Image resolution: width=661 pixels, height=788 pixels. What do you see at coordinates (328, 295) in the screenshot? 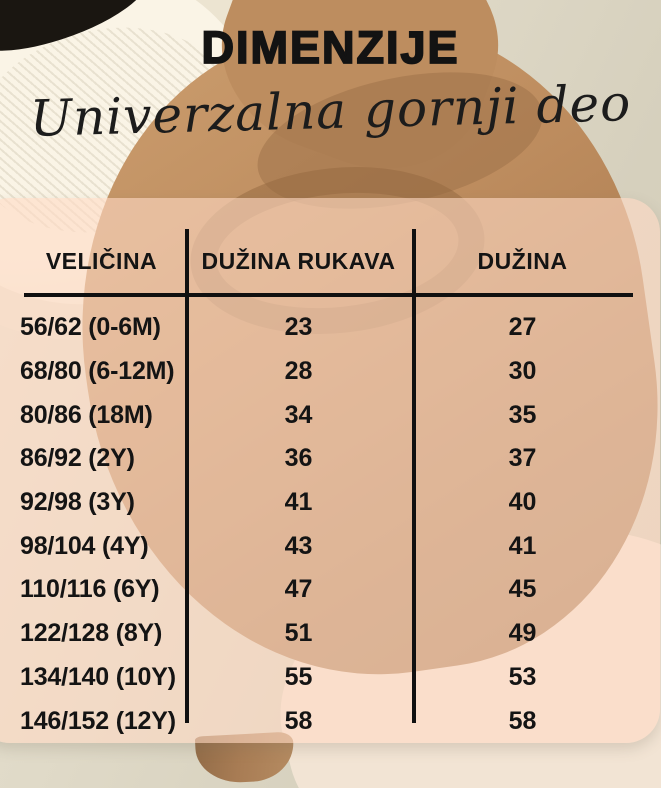
I see `header-divider` at bounding box center [328, 295].